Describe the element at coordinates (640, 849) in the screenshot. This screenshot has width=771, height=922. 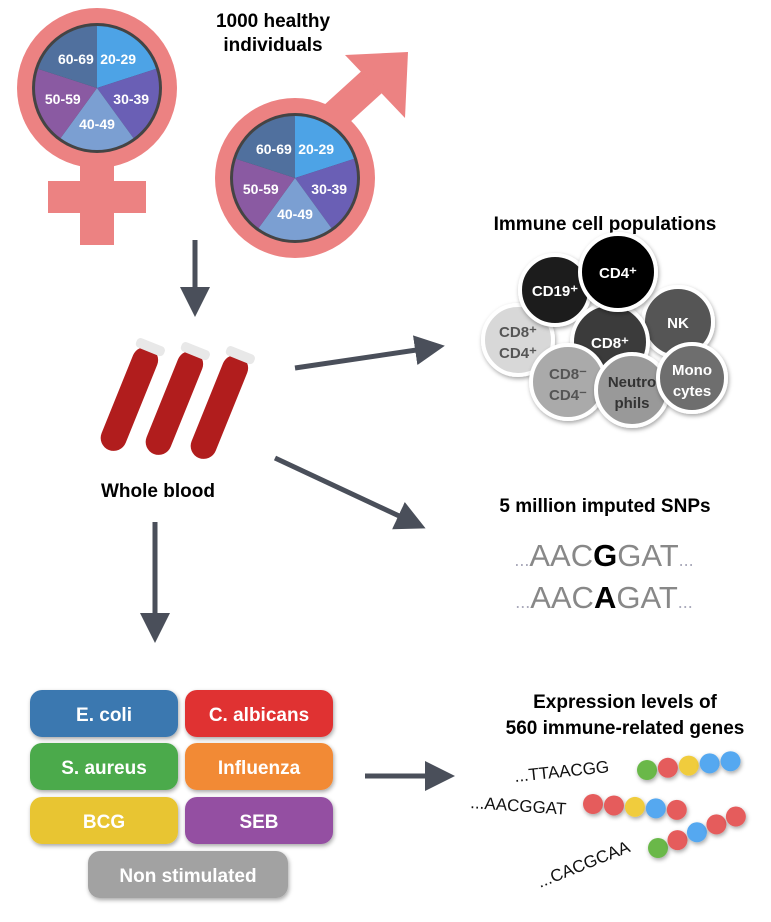
I see `expression-row: ...CACGCAA` at that location.